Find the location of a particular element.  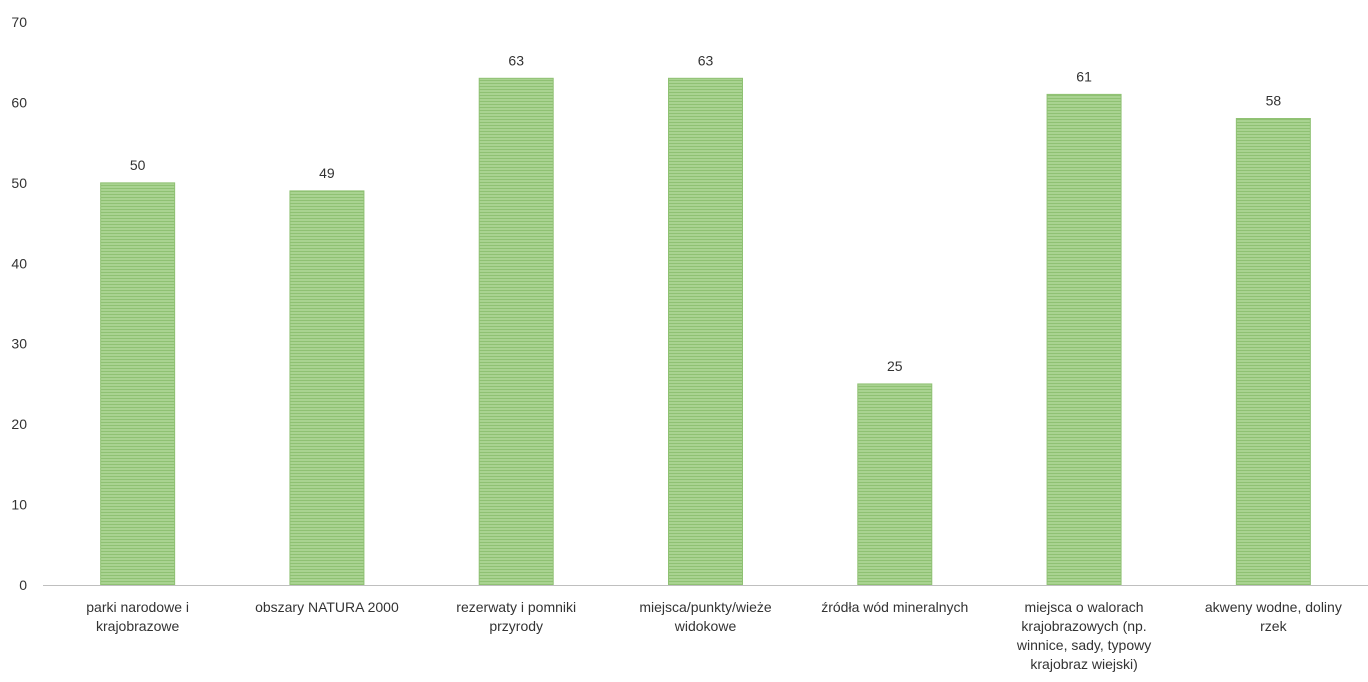

y-tick-label: 20 is located at coordinates (19, 424).